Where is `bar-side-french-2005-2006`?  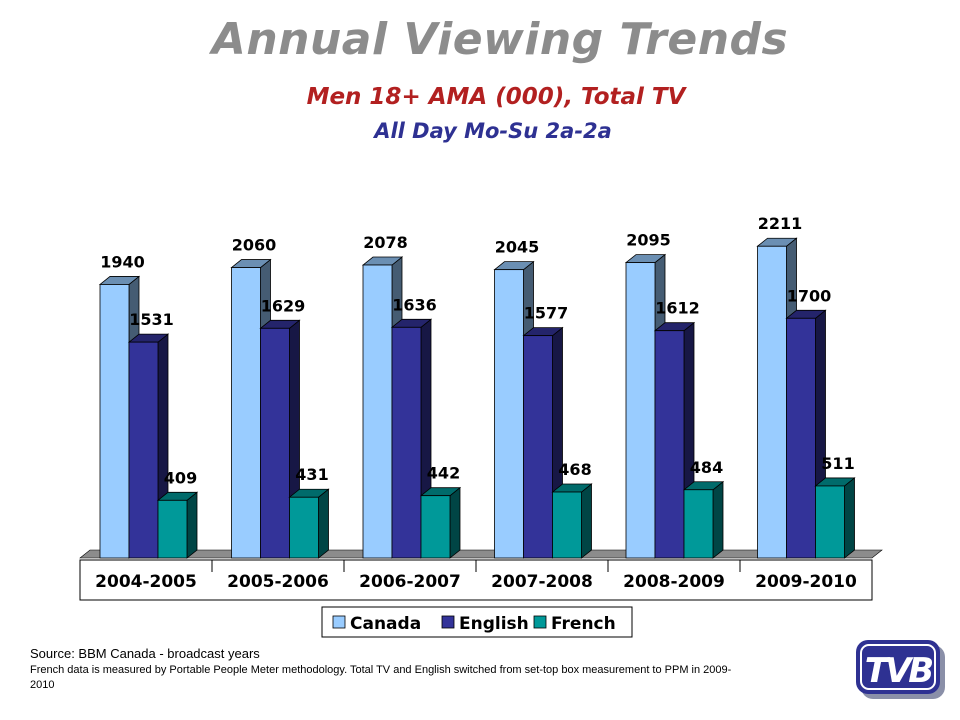
bar-side-french-2005-2006 is located at coordinates (323, 523).